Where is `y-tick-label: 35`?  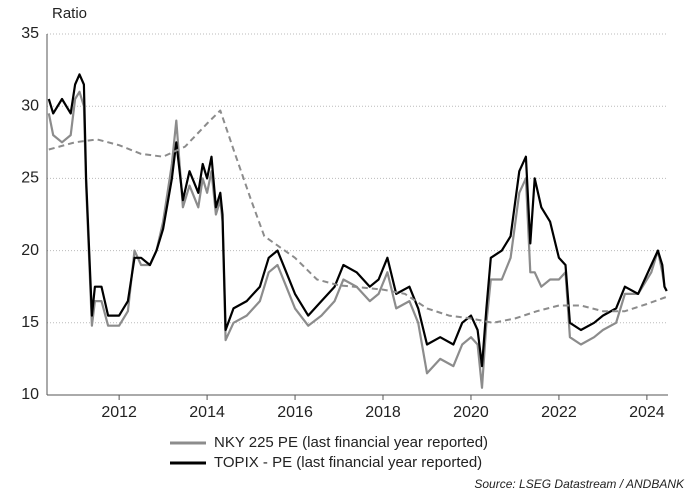 y-tick-label: 35 is located at coordinates (30, 33).